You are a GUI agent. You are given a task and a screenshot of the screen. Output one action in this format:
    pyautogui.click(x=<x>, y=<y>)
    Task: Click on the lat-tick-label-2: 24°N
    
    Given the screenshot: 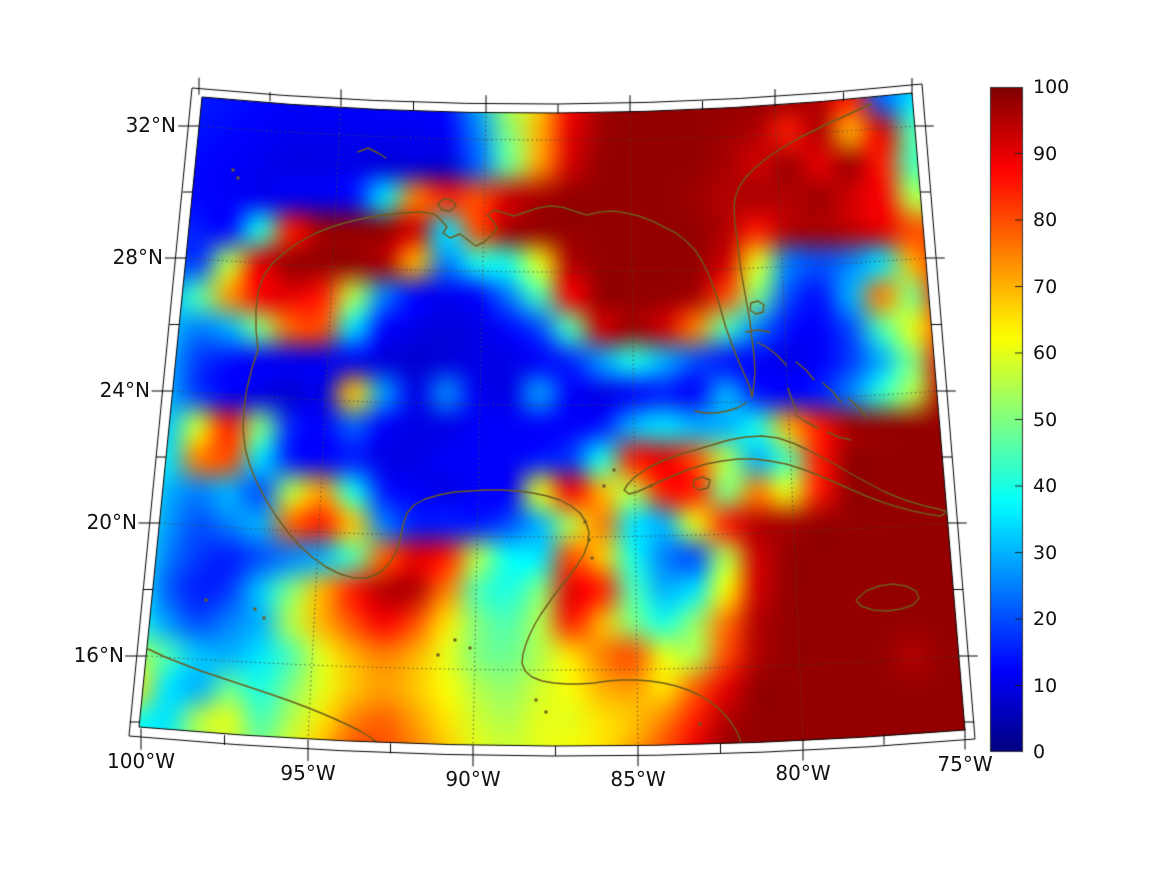 What is the action you would take?
    pyautogui.click(x=124, y=390)
    